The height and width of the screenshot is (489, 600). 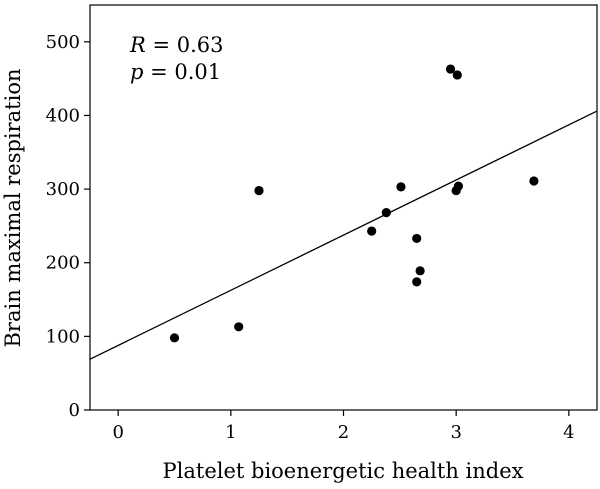 What do you see at coordinates (182, 72) in the screenshot?
I see `p-value: = 0.01` at bounding box center [182, 72].